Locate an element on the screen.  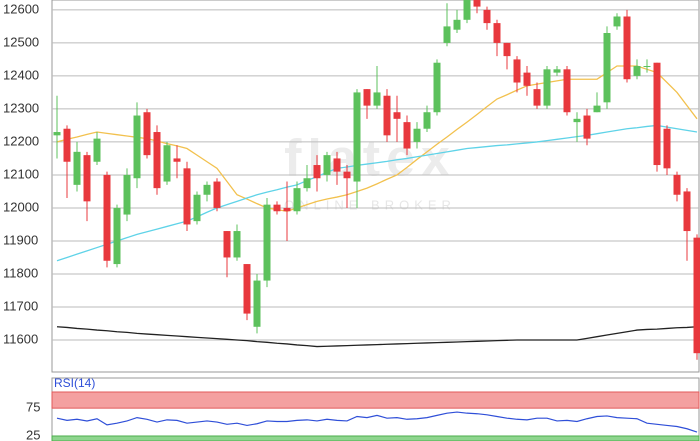
moving-average is located at coordinates (377, 337).